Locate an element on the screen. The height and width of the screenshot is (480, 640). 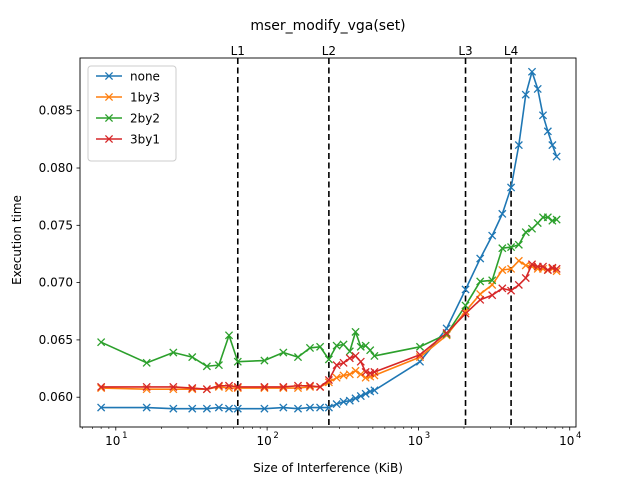
x-tick-exponent: 2 is located at coordinates (275, 436).